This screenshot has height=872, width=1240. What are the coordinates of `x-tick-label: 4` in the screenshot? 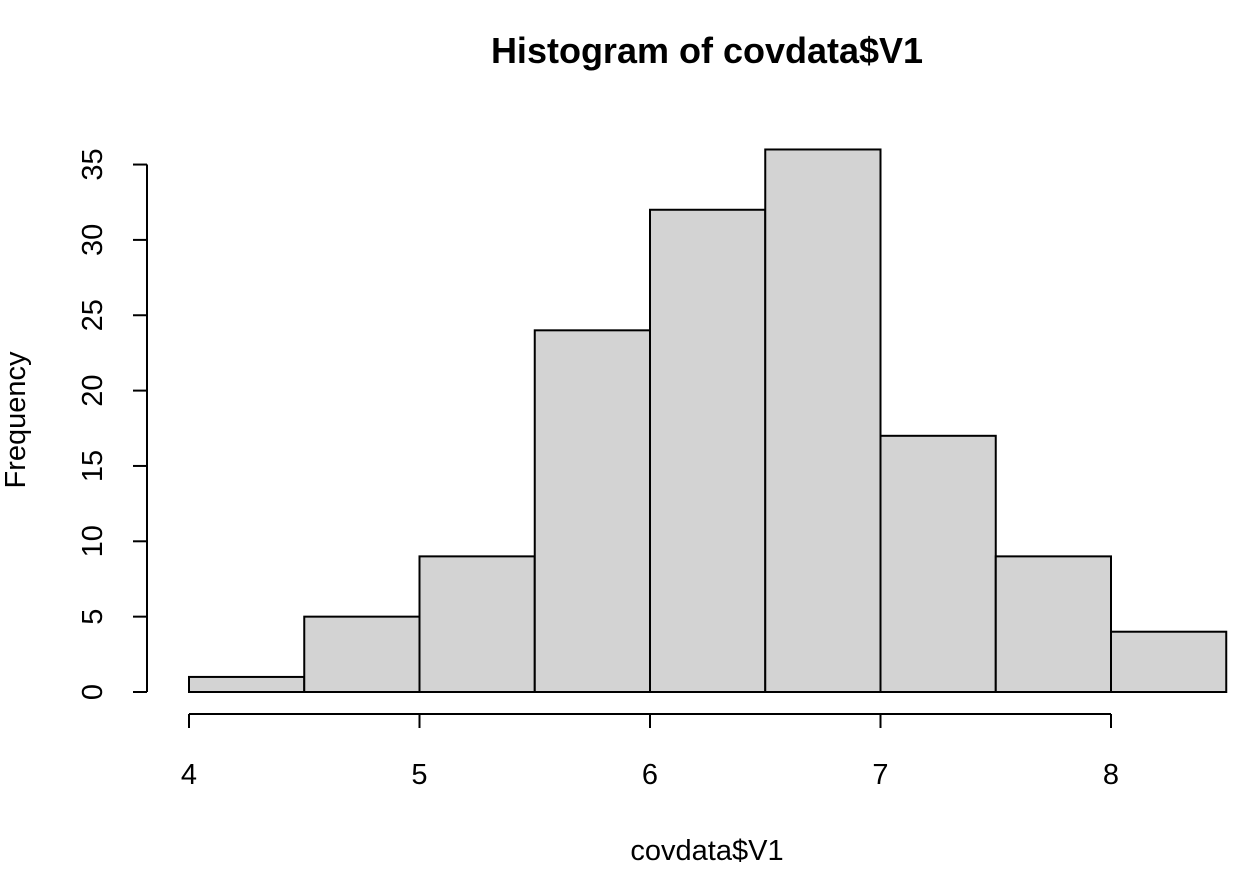 It's located at (189, 775).